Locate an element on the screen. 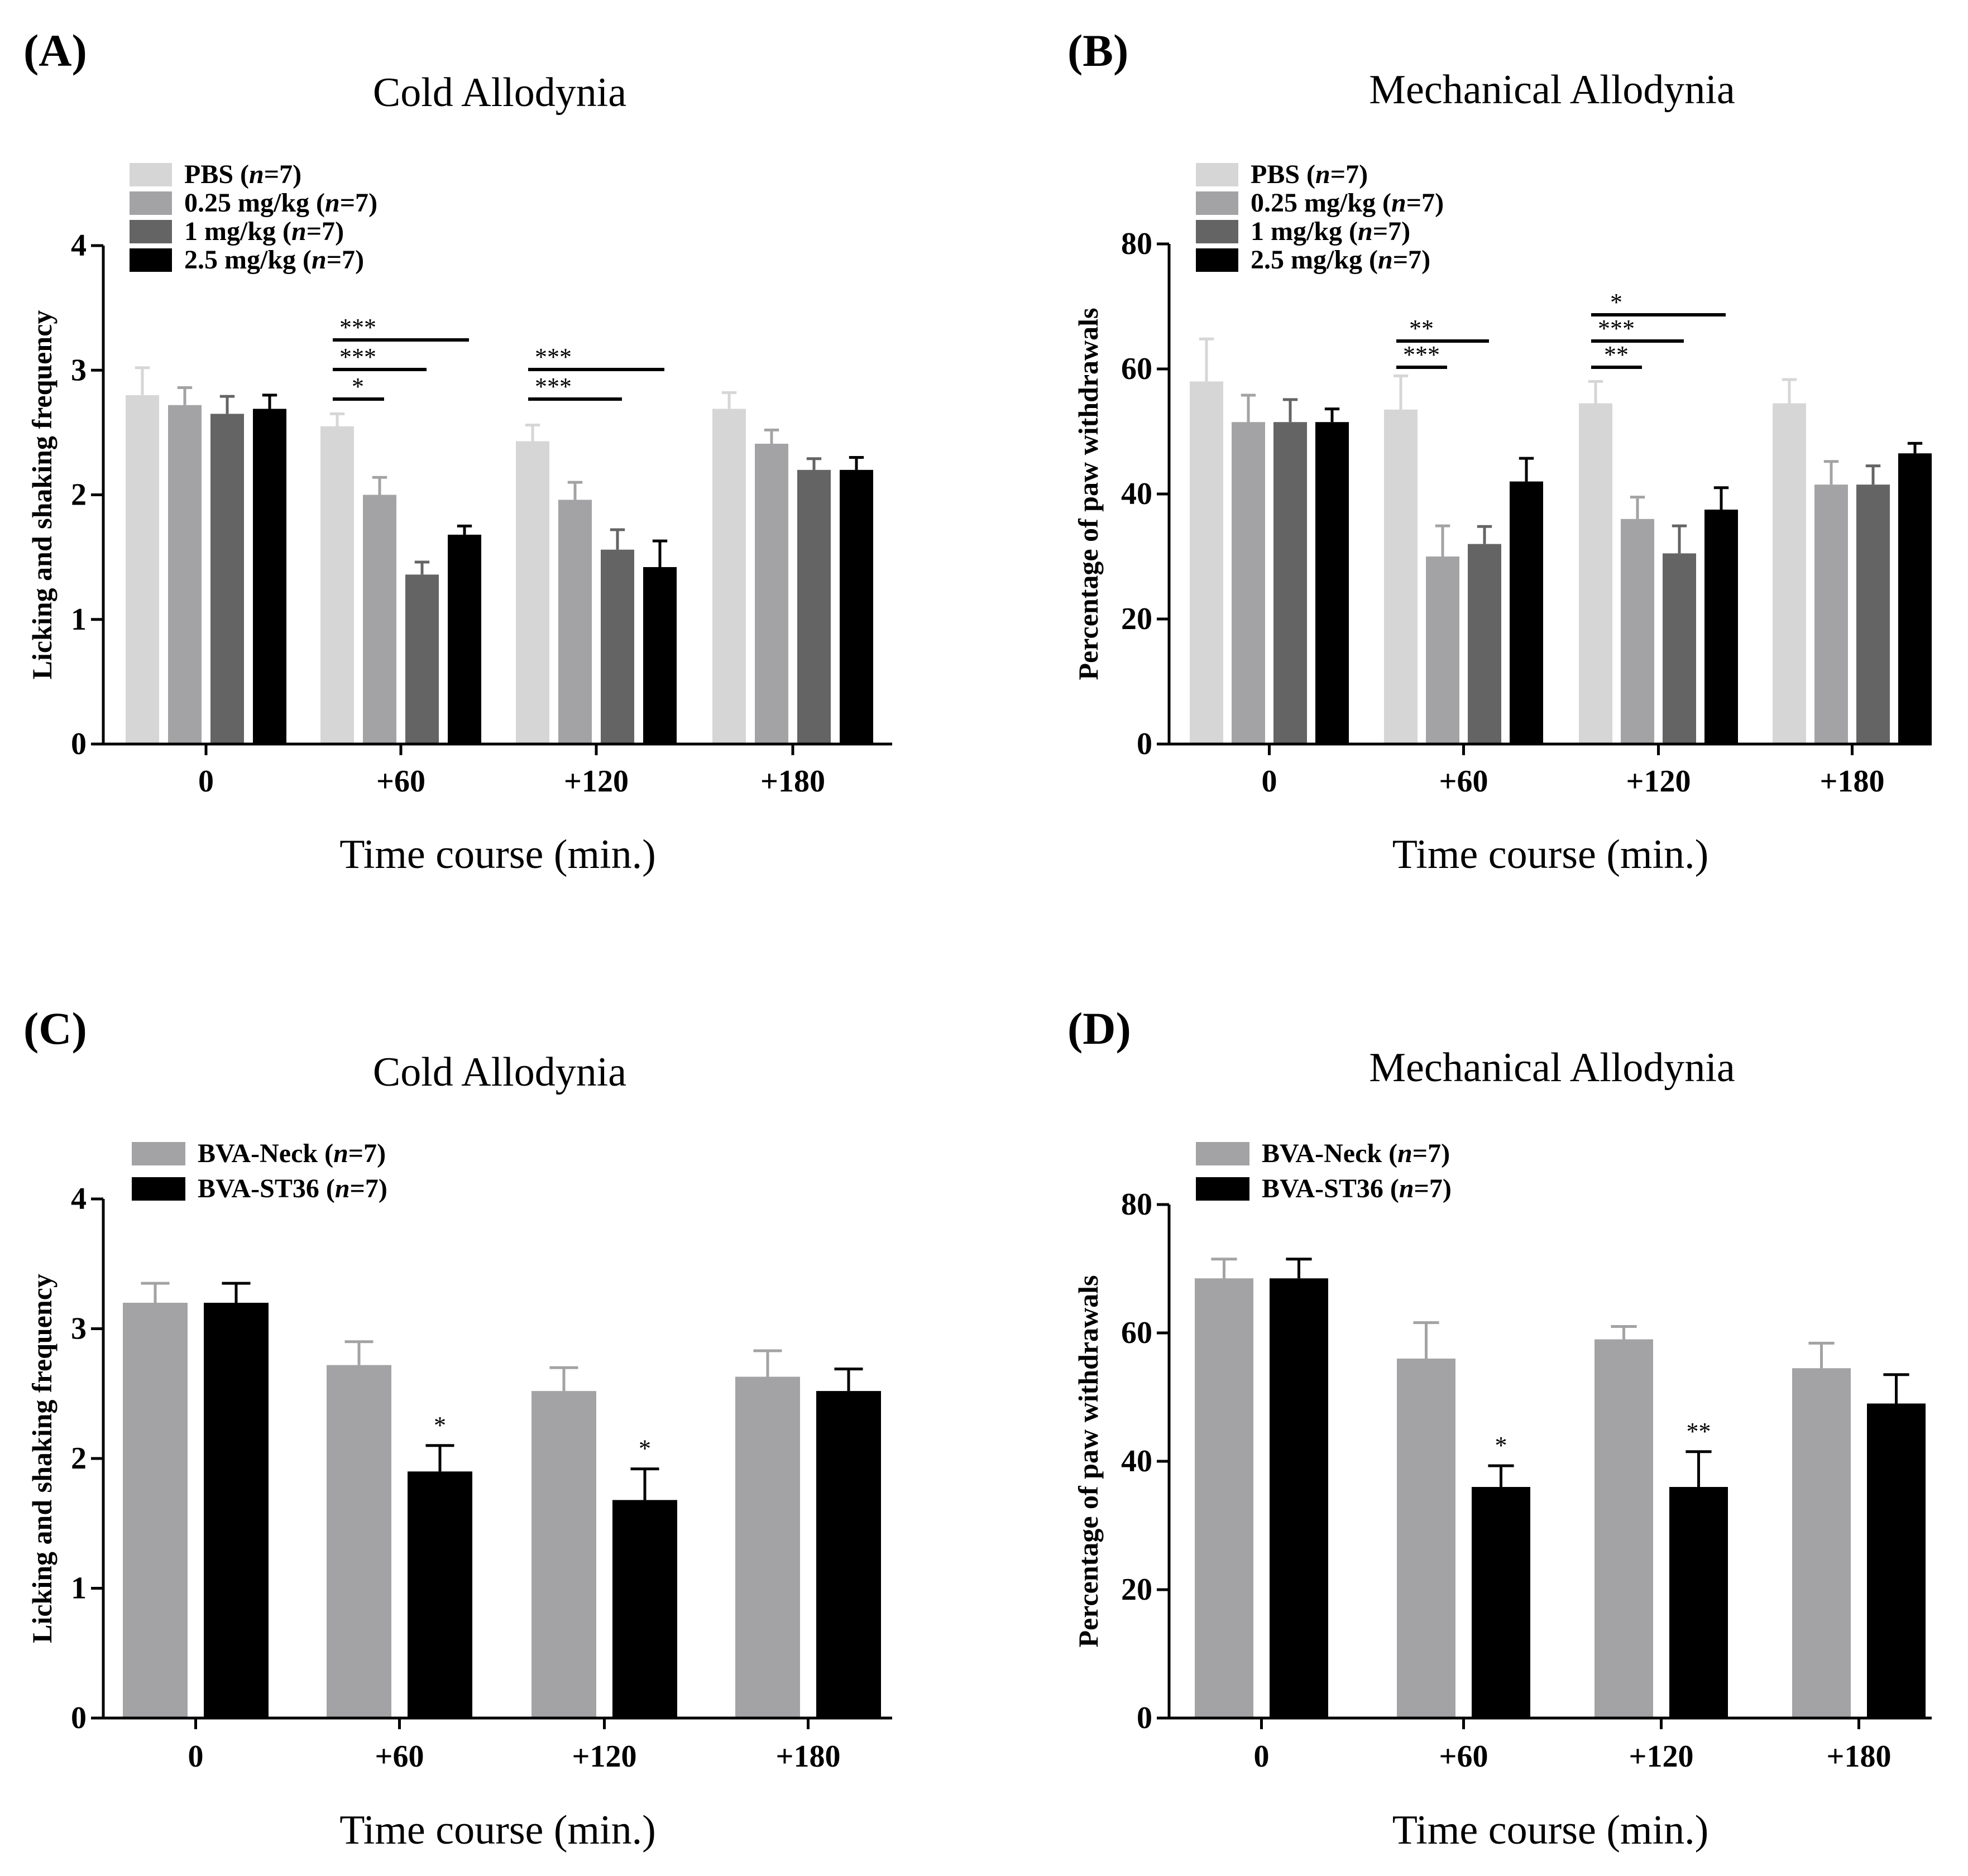 This screenshot has width=1968, height=1876. legend-entry: 0.25 mg/kg (n=7) is located at coordinates (280, 203).